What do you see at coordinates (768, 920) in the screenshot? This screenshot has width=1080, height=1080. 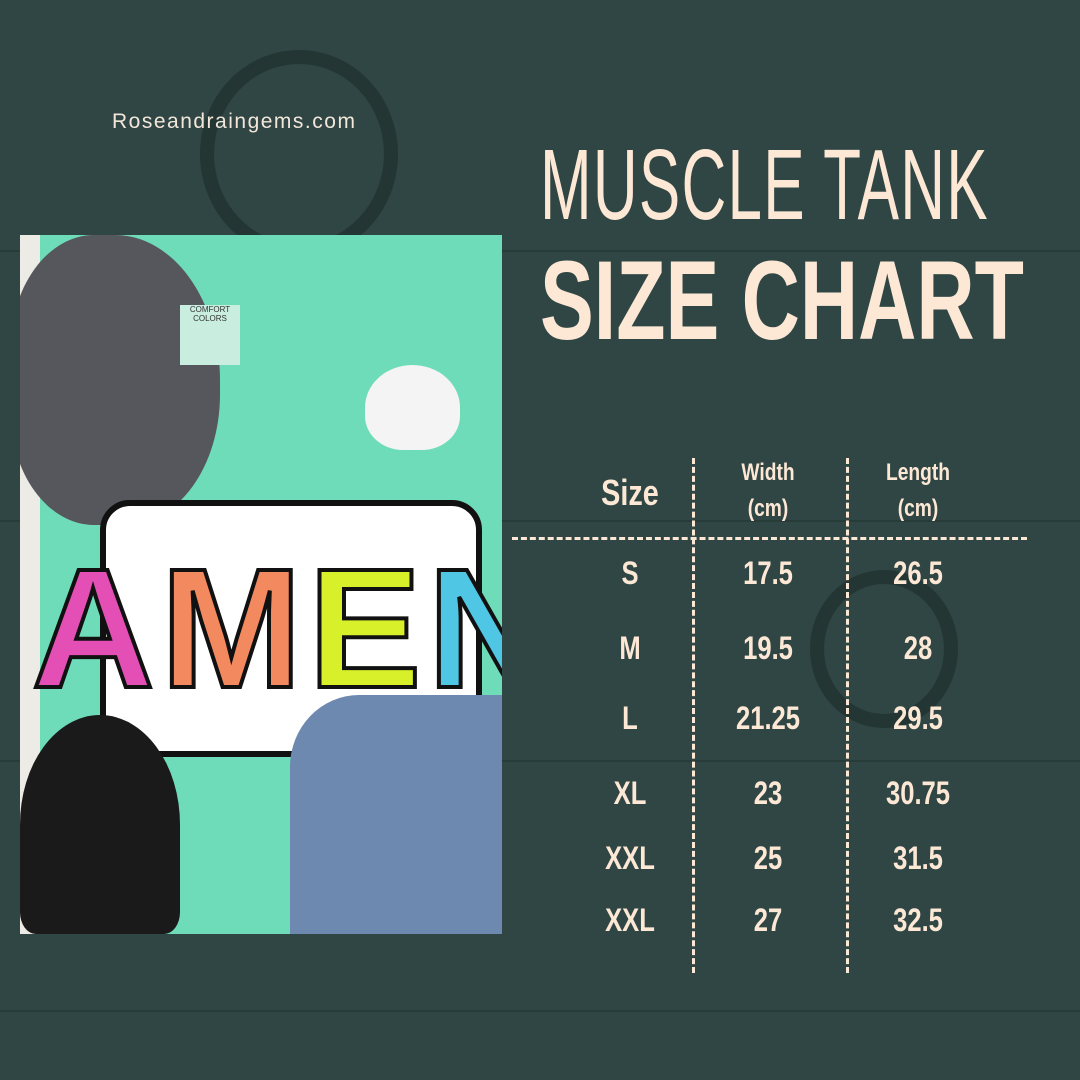 I see `cell-width: 27` at bounding box center [768, 920].